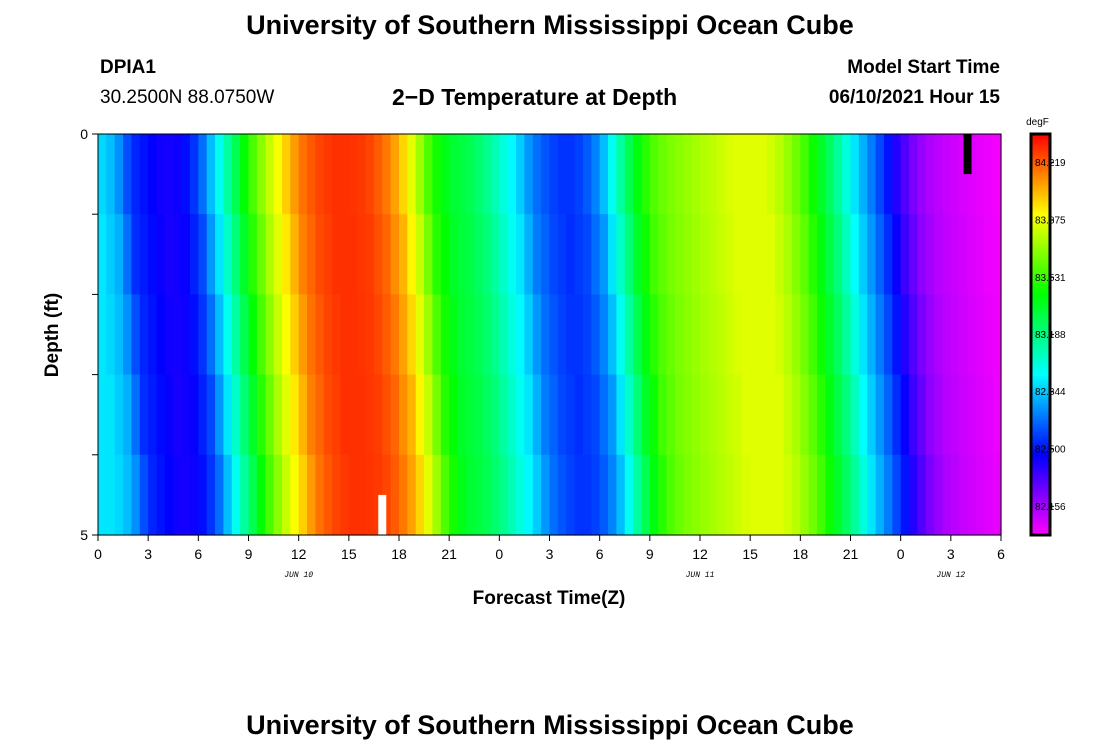 This screenshot has width=1100, height=750. What do you see at coordinates (1050, 450) in the screenshot?
I see `colorbar-tick-label: 82.500` at bounding box center [1050, 450].